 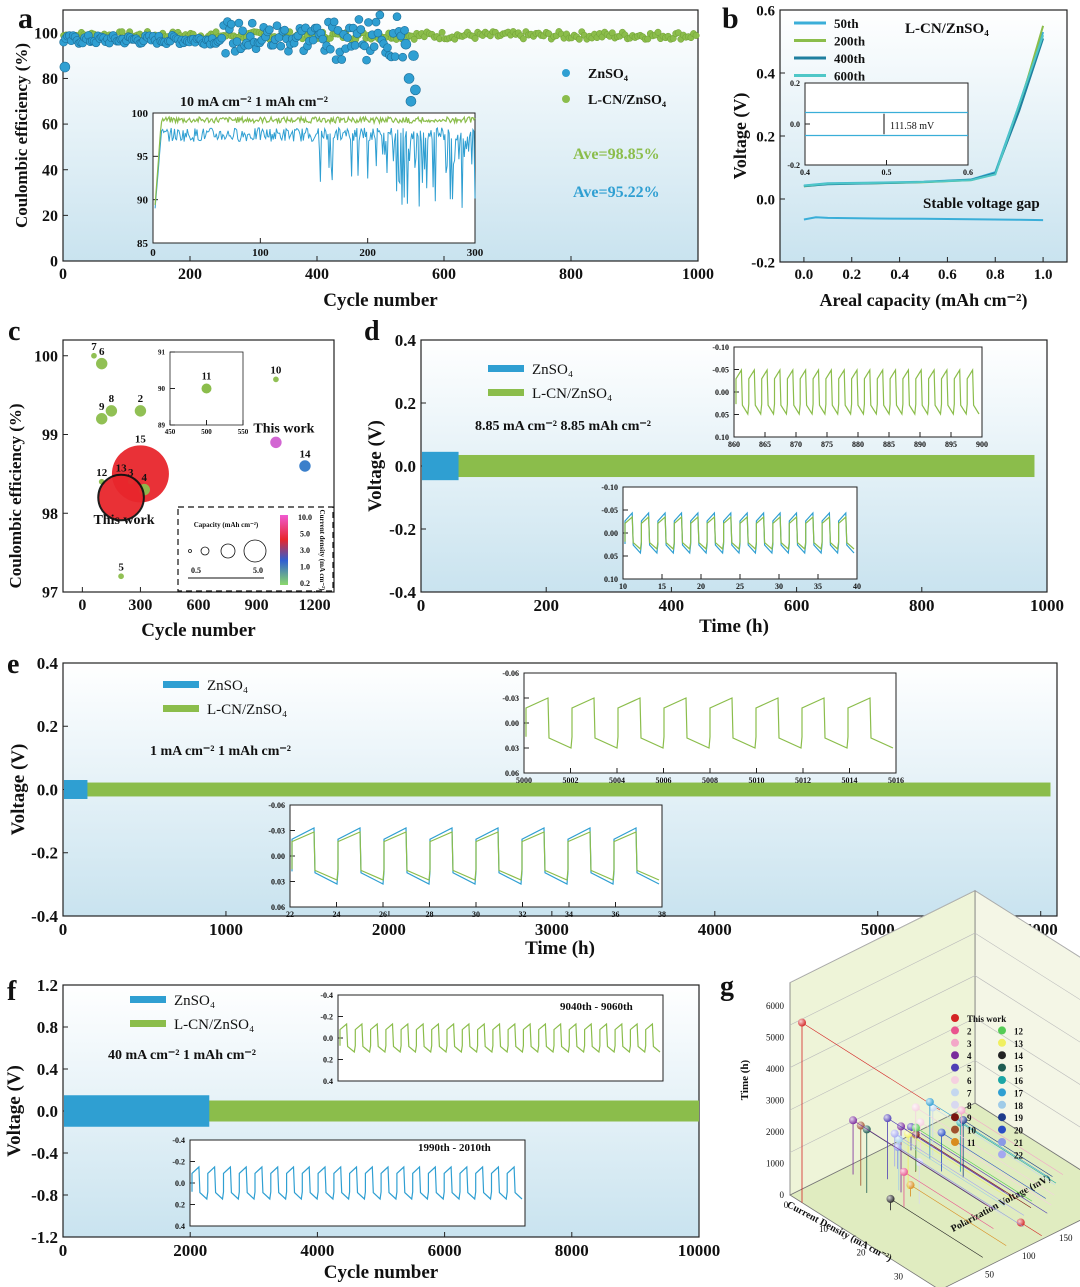 I want to click on panel-d-condition: 8.85 mA cm⁻² 8.85 mAh cm⁻², so click(x=563, y=426).